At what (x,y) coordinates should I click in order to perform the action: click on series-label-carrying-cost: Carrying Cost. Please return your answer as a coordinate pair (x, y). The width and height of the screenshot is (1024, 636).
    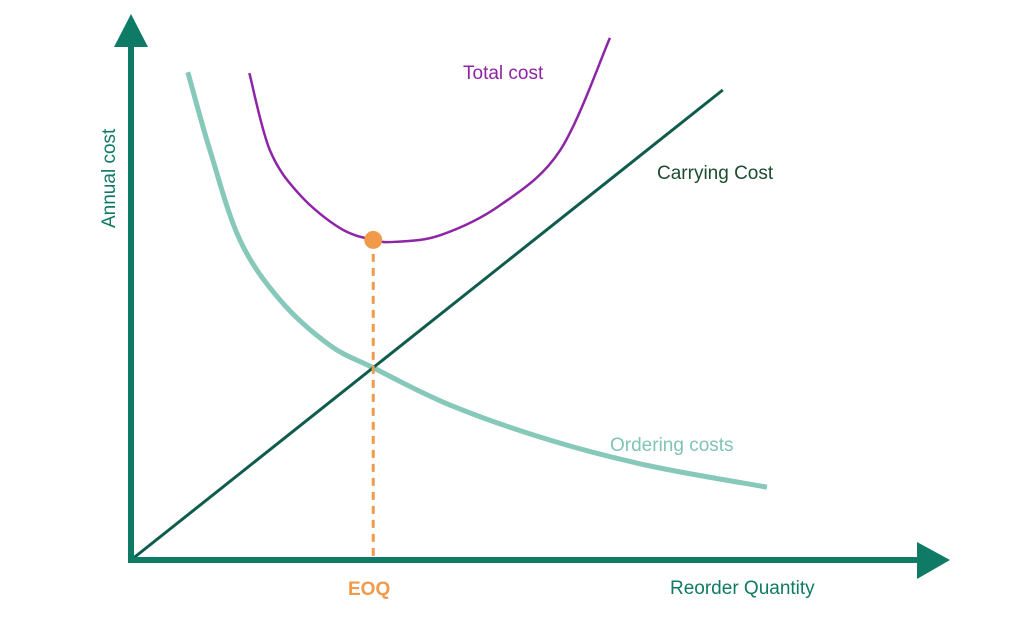
    Looking at the image, I should click on (715, 173).